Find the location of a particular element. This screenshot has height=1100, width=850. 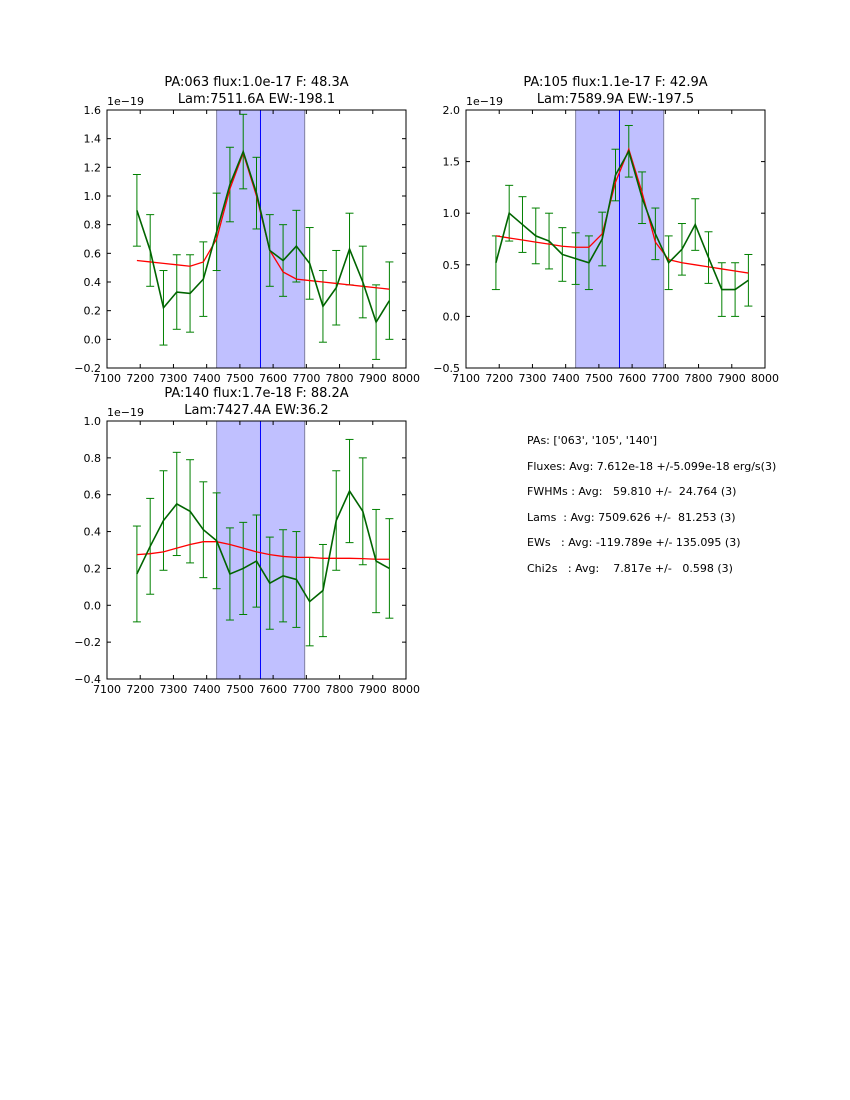

subplot-title-line1: PA:105 flux:1.1e-17 F: 42.9A is located at coordinates (615, 82).